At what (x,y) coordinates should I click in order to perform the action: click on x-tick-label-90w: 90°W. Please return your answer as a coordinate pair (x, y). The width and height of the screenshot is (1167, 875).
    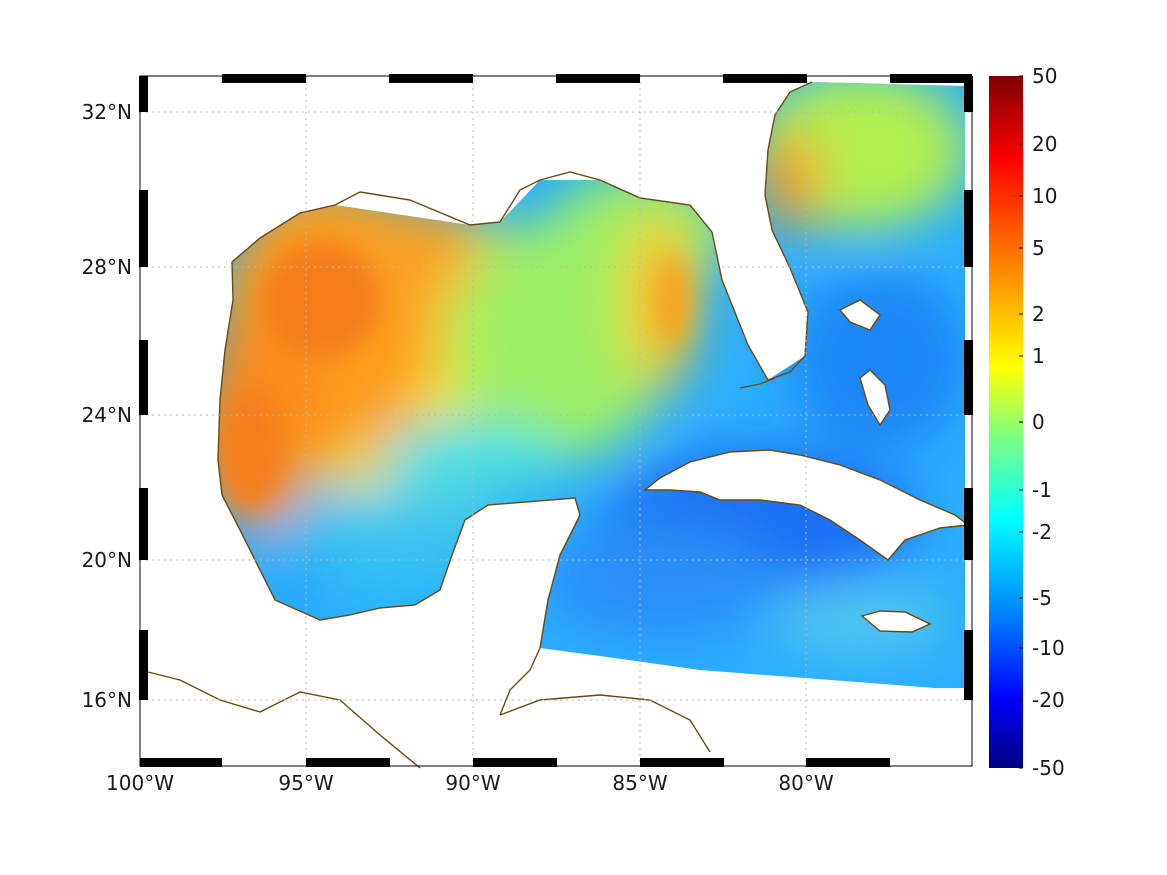
    Looking at the image, I should click on (472, 783).